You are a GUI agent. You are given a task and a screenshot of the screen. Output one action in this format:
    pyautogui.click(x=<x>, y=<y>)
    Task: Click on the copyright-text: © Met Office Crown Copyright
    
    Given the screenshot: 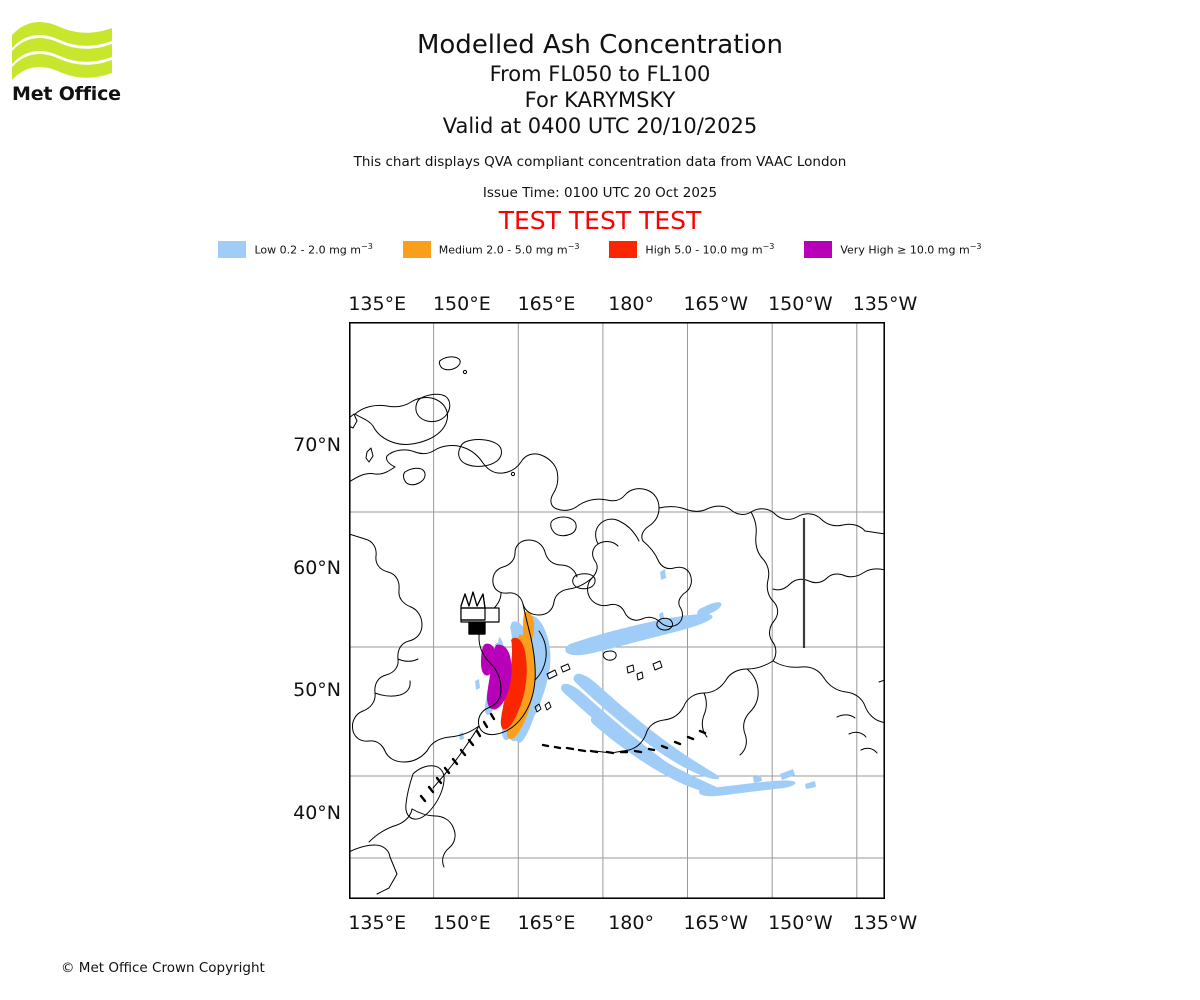 What is the action you would take?
    pyautogui.click(x=163, y=968)
    